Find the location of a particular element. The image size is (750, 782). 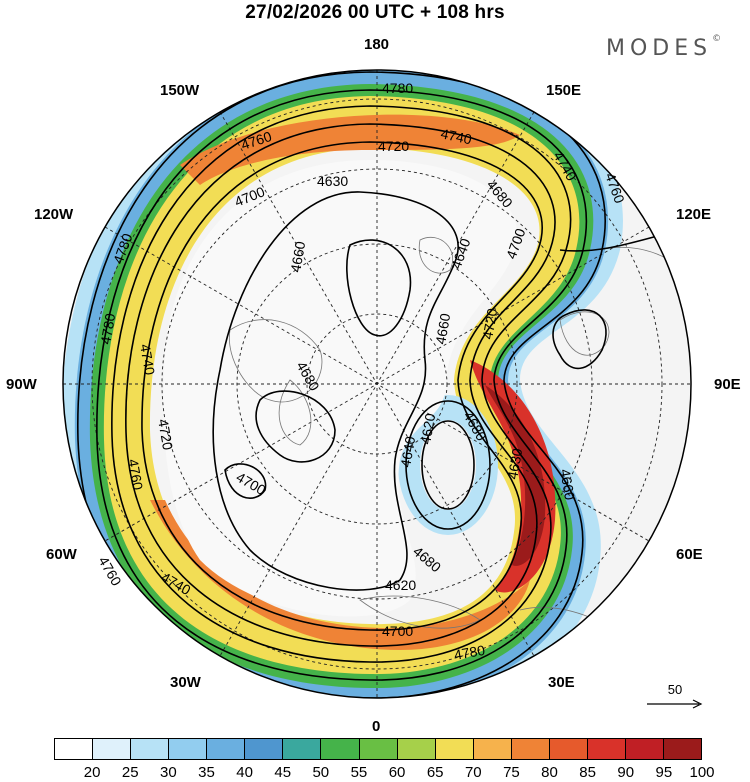

brand-logo: MODES© is located at coordinates (664, 47).